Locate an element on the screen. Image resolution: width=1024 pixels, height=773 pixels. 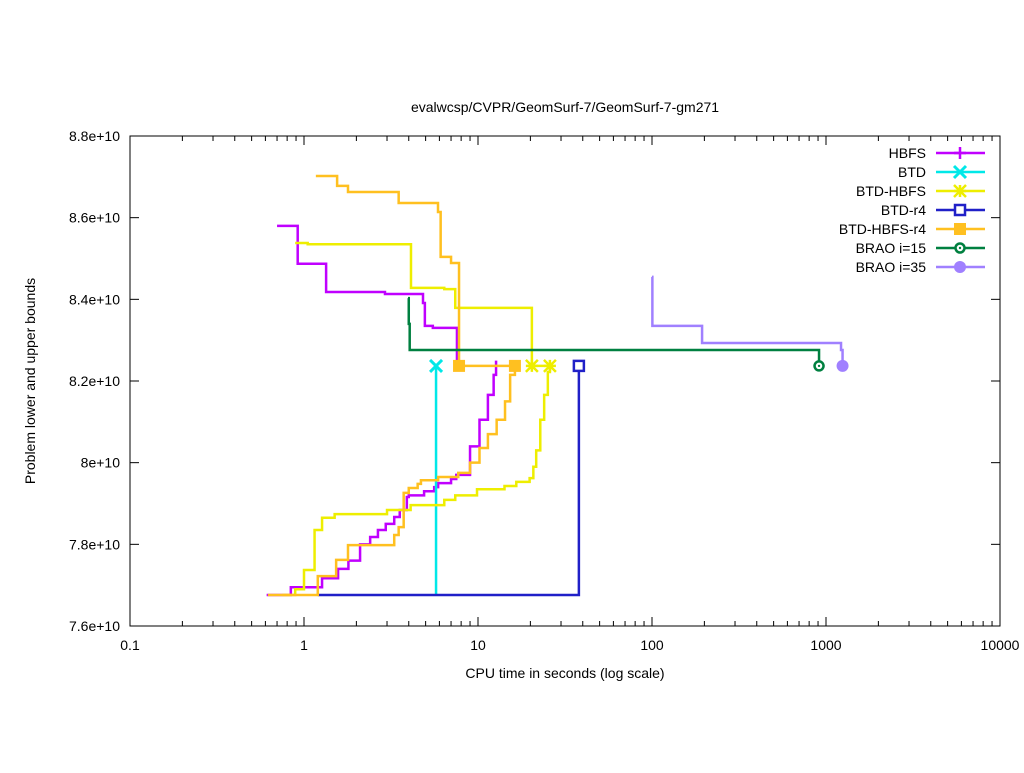
y-tick-label: 7.8e+10 is located at coordinates (94, 544).